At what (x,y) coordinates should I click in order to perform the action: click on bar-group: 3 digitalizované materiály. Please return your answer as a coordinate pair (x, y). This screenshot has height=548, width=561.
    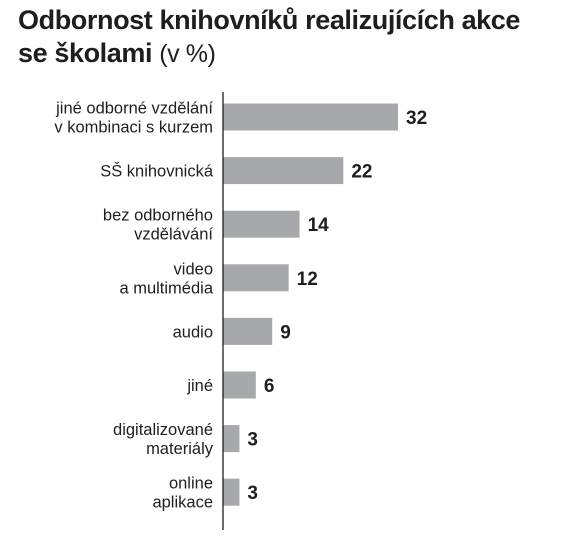
    Looking at the image, I should click on (185, 439).